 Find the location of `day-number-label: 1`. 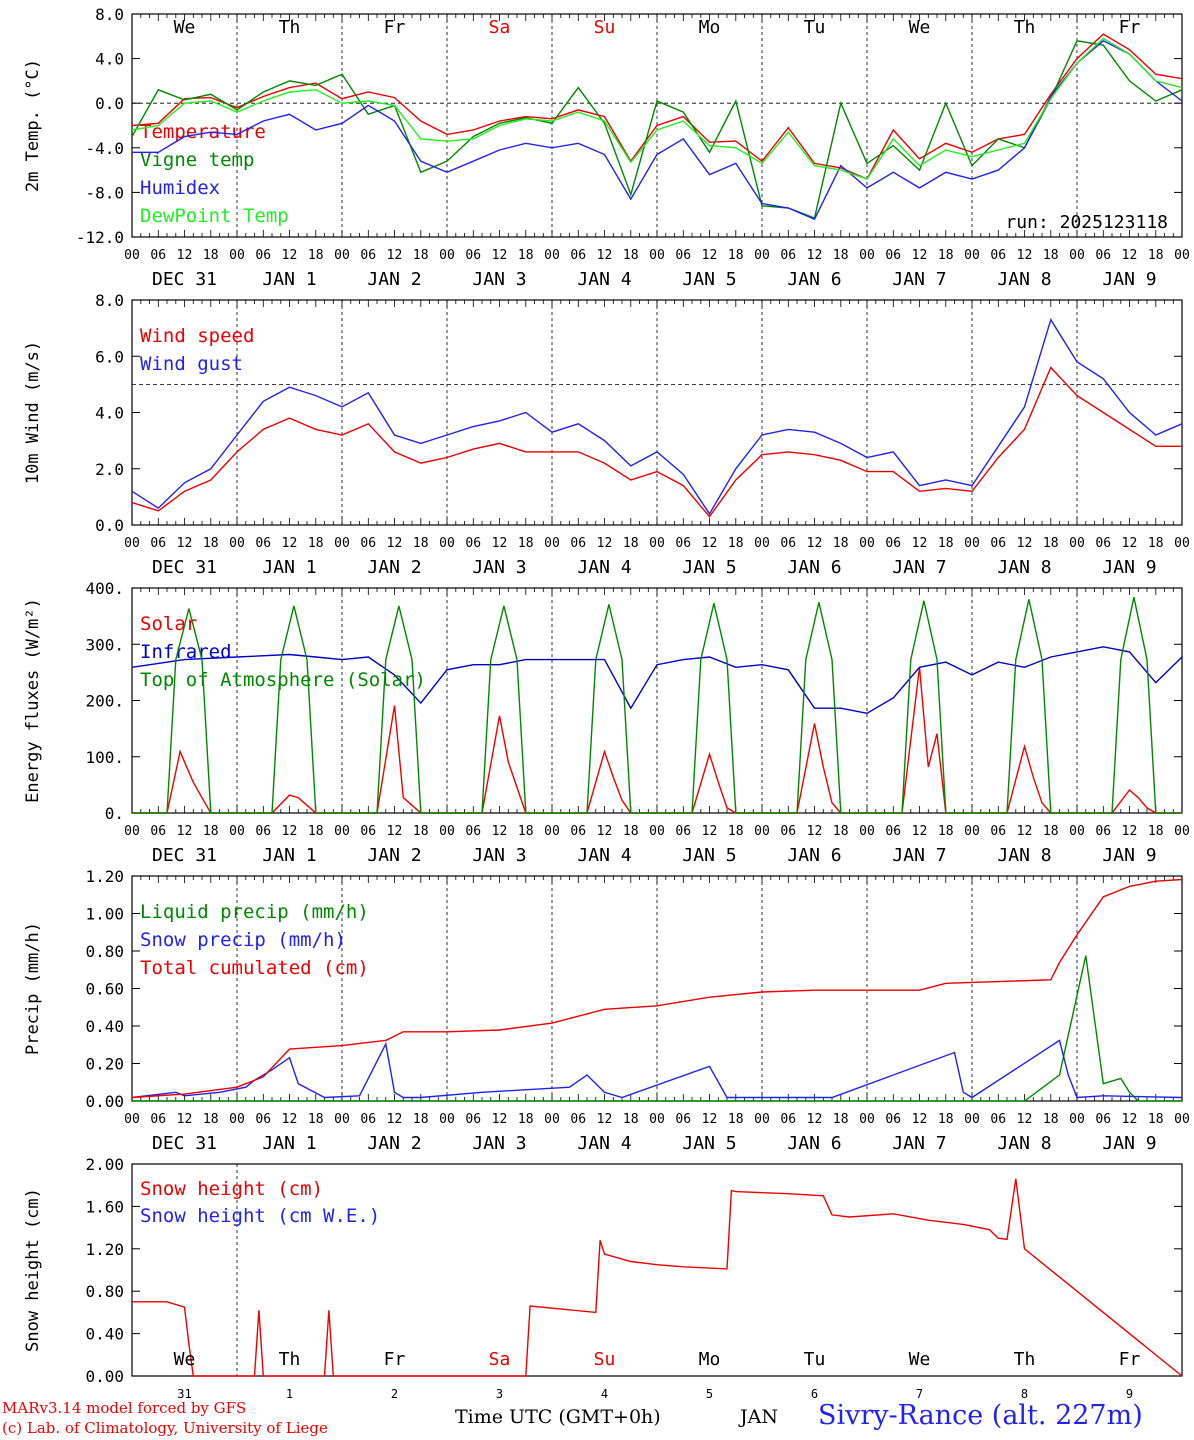

day-number-label: 1 is located at coordinates (289, 1394).